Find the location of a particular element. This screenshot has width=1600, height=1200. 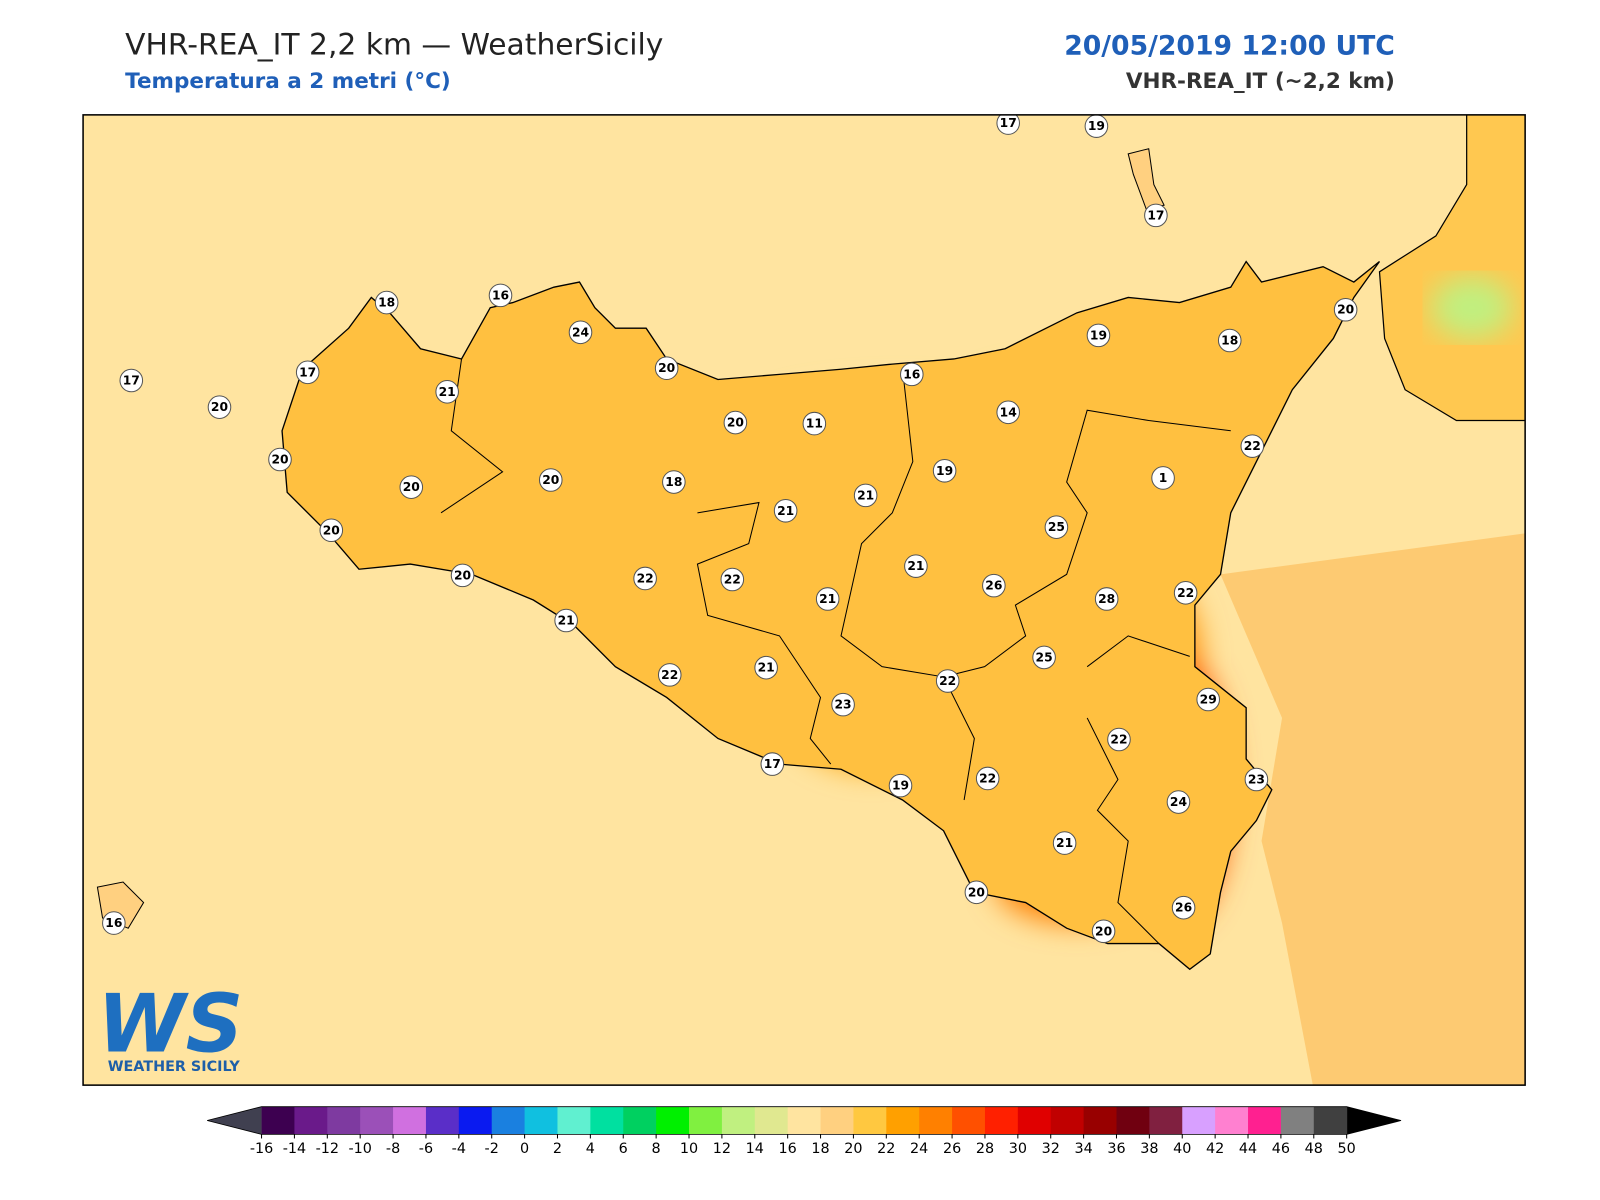

station: 22 is located at coordinates (669, 675).